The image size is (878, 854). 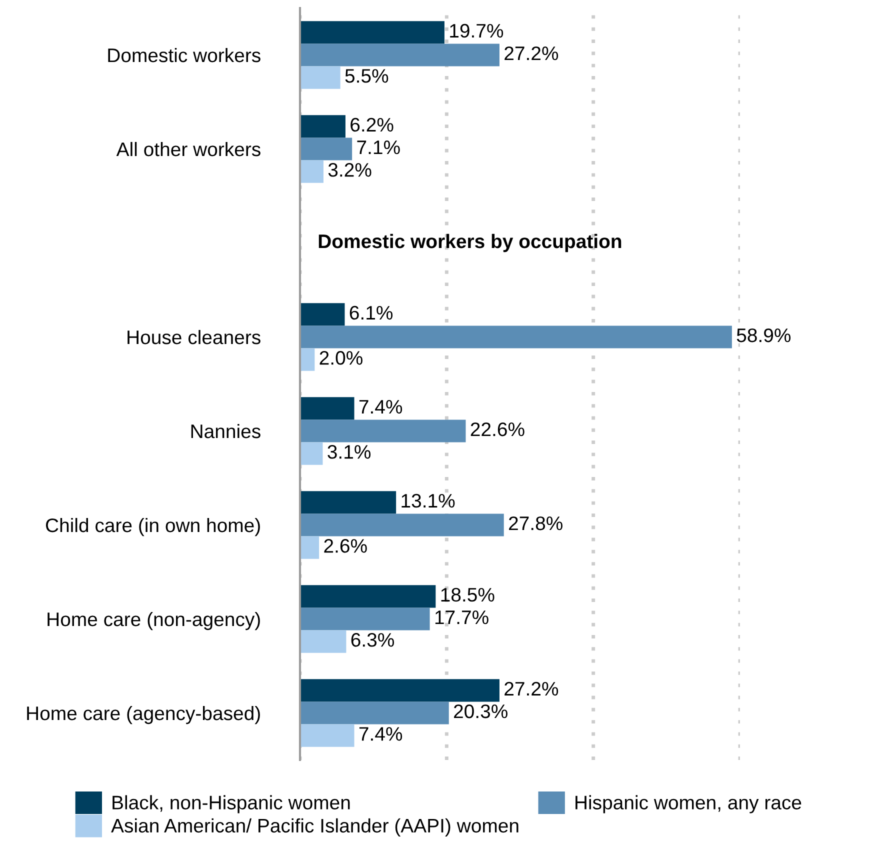 What do you see at coordinates (225, 431) in the screenshot?
I see `y-tick-label: Nannies` at bounding box center [225, 431].